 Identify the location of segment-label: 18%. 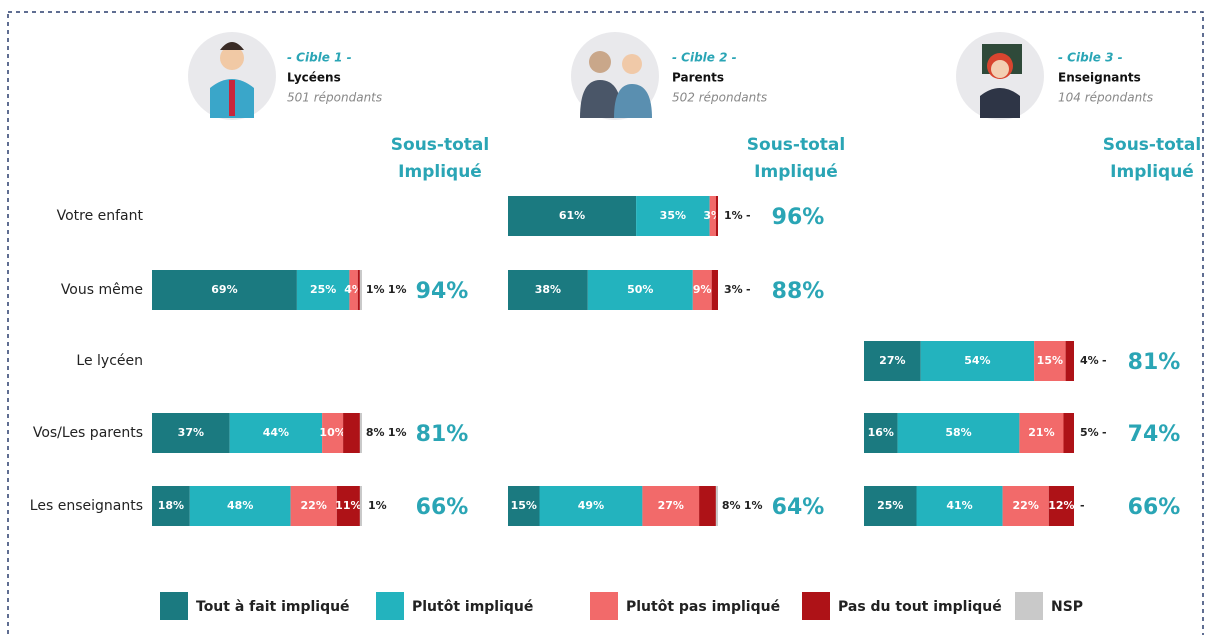
(171, 505).